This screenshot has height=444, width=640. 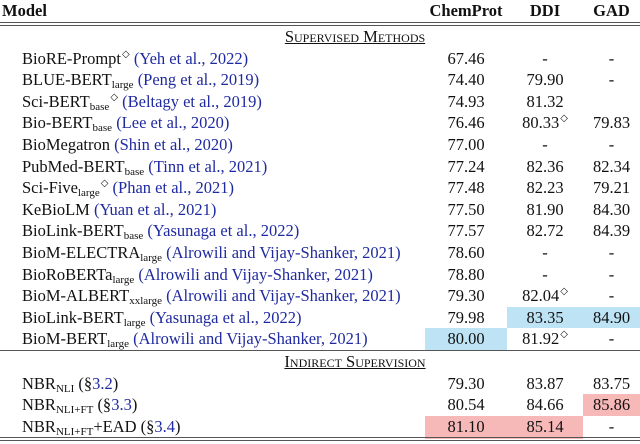 What do you see at coordinates (545, 317) in the screenshot?
I see `ddi-score: 83.35` at bounding box center [545, 317].